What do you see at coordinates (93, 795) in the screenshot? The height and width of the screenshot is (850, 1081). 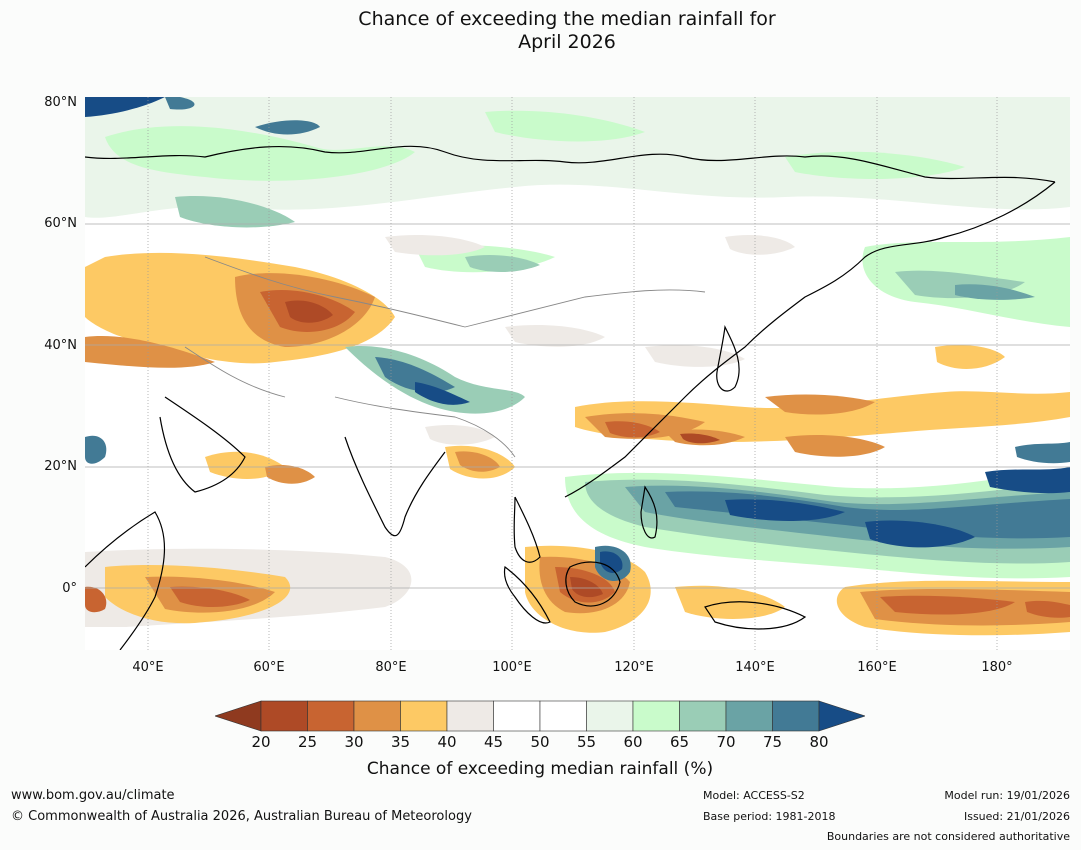 I see `website-link: www.bom.gov.au/climate` at bounding box center [93, 795].